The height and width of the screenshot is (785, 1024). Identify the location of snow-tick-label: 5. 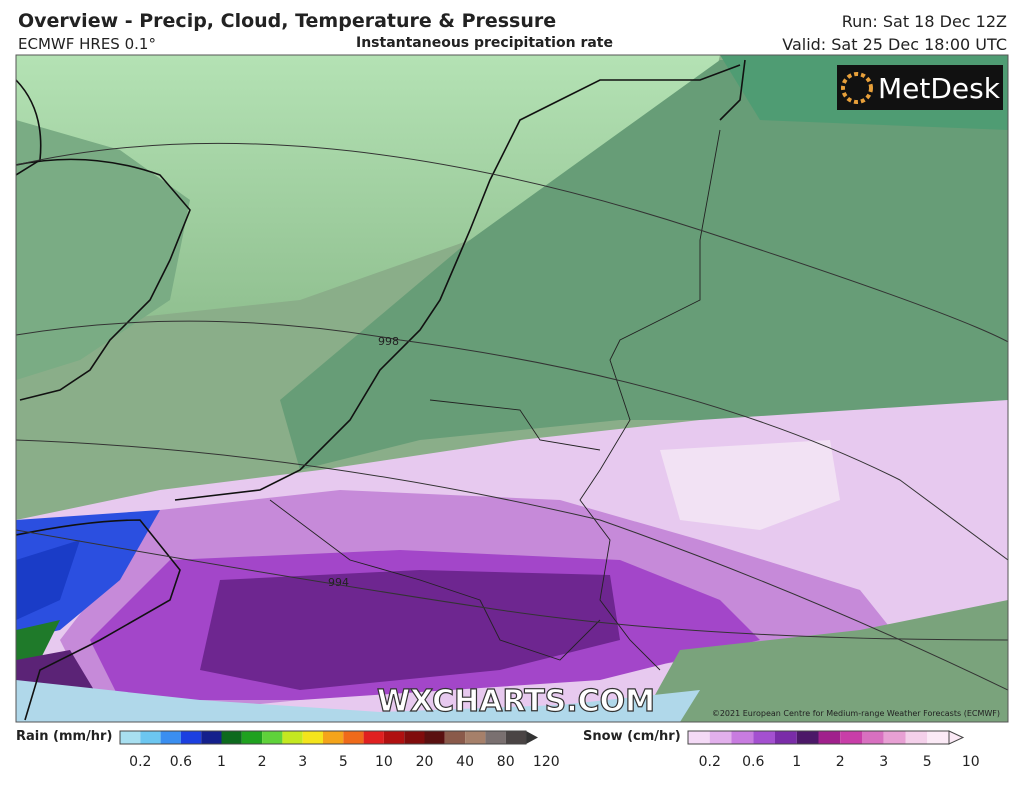
(927, 762).